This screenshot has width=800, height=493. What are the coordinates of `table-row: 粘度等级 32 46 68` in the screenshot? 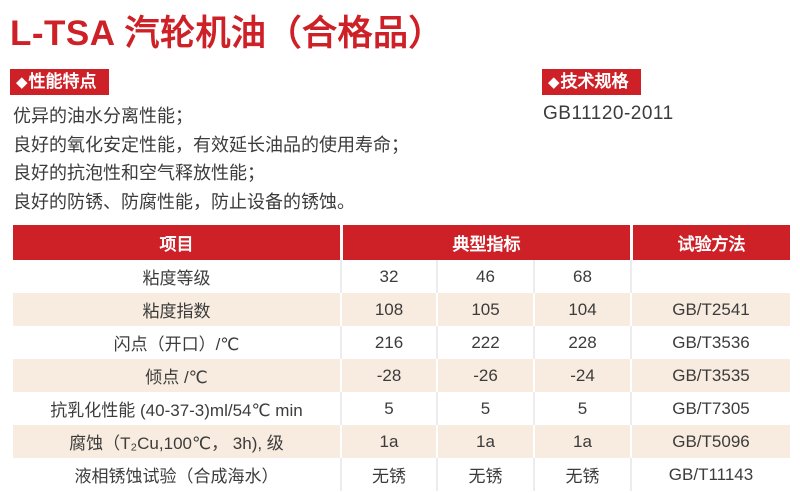 It's located at (401, 276).